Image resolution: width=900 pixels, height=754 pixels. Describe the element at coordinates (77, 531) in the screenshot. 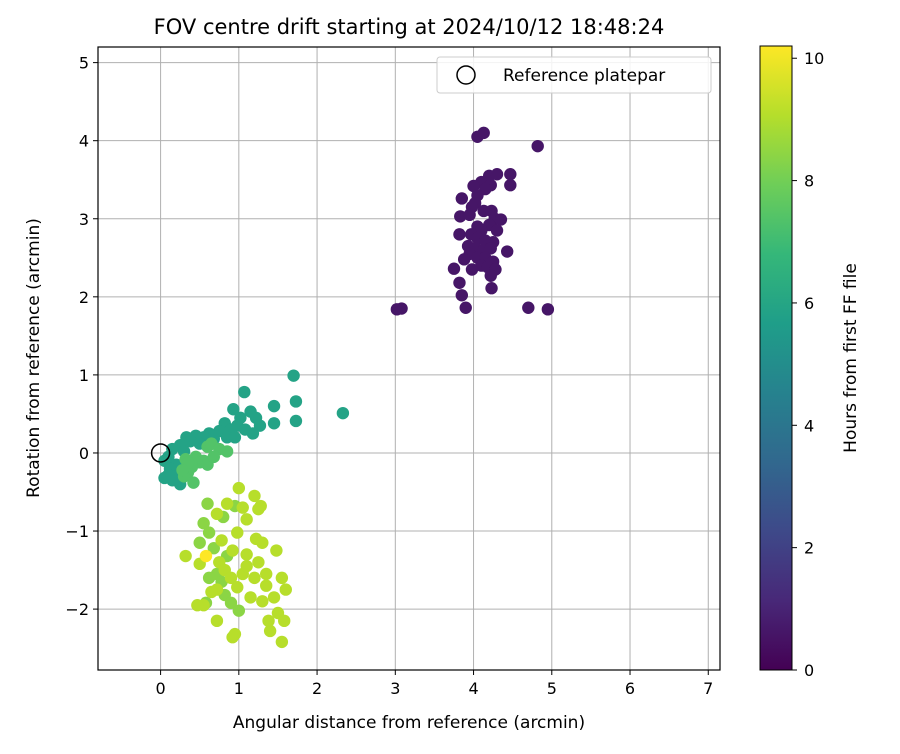

I see `y-tick-label: −1` at that location.